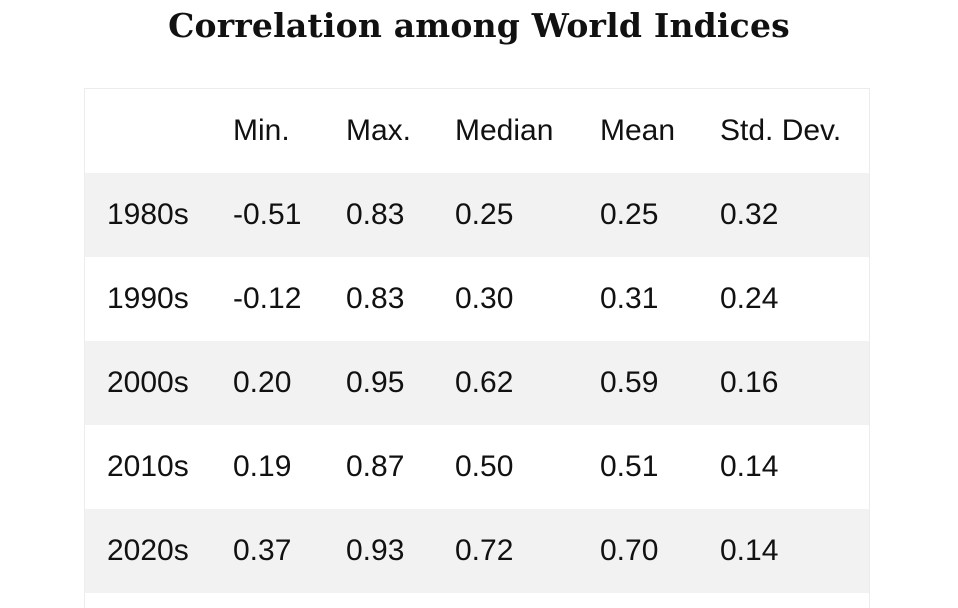  Describe the element at coordinates (660, 299) in the screenshot. I see `table-cell-mean: 0.31` at that location.